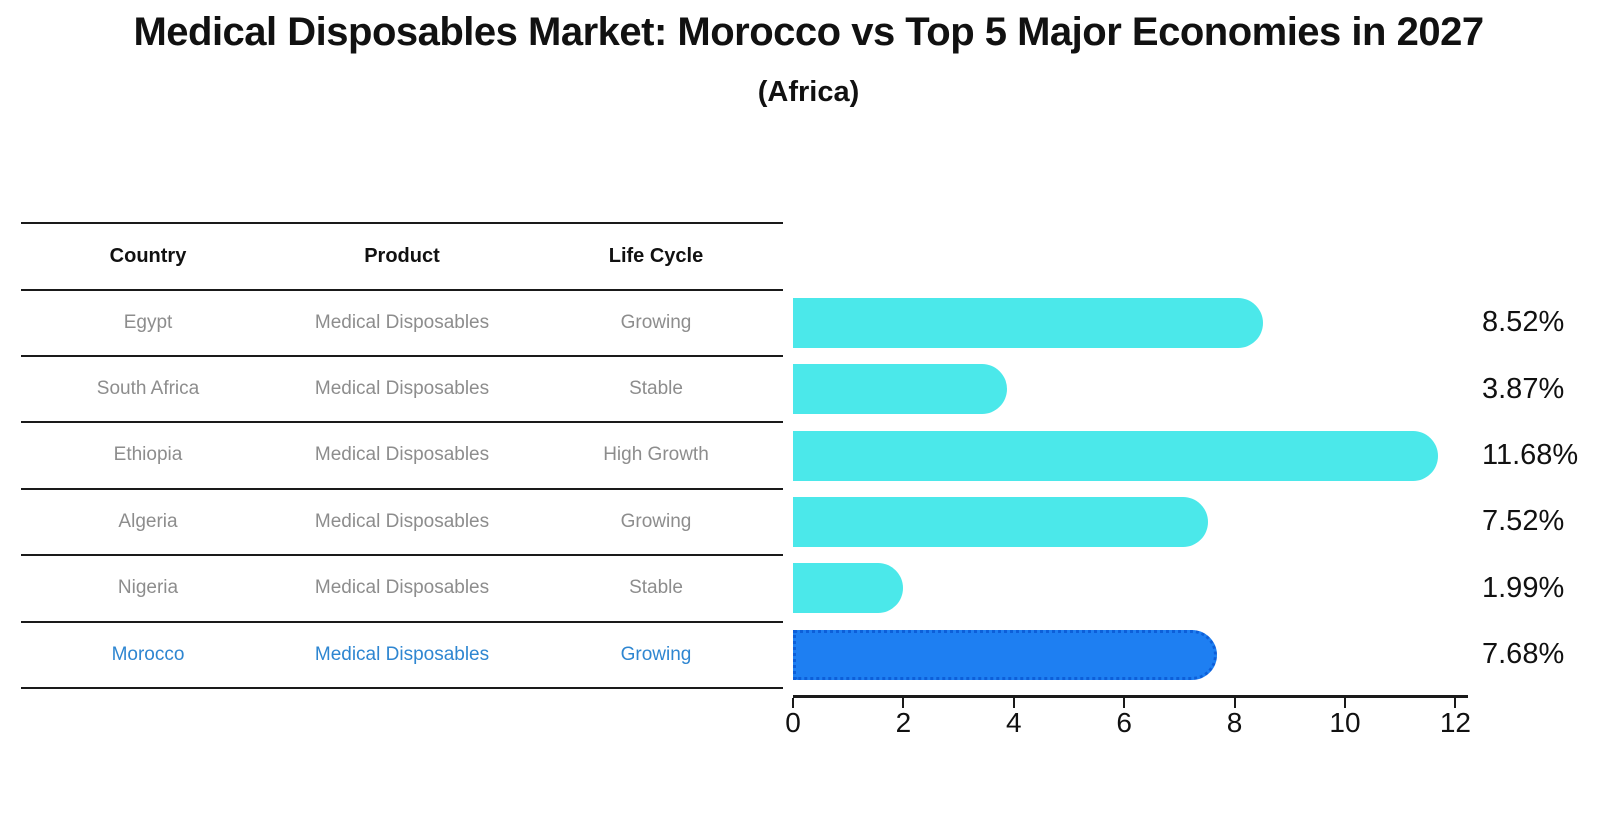 Image resolution: width=1617 pixels, height=823 pixels. I want to click on table-row: Morocco Medical Disposables Growing, so click(402, 655).